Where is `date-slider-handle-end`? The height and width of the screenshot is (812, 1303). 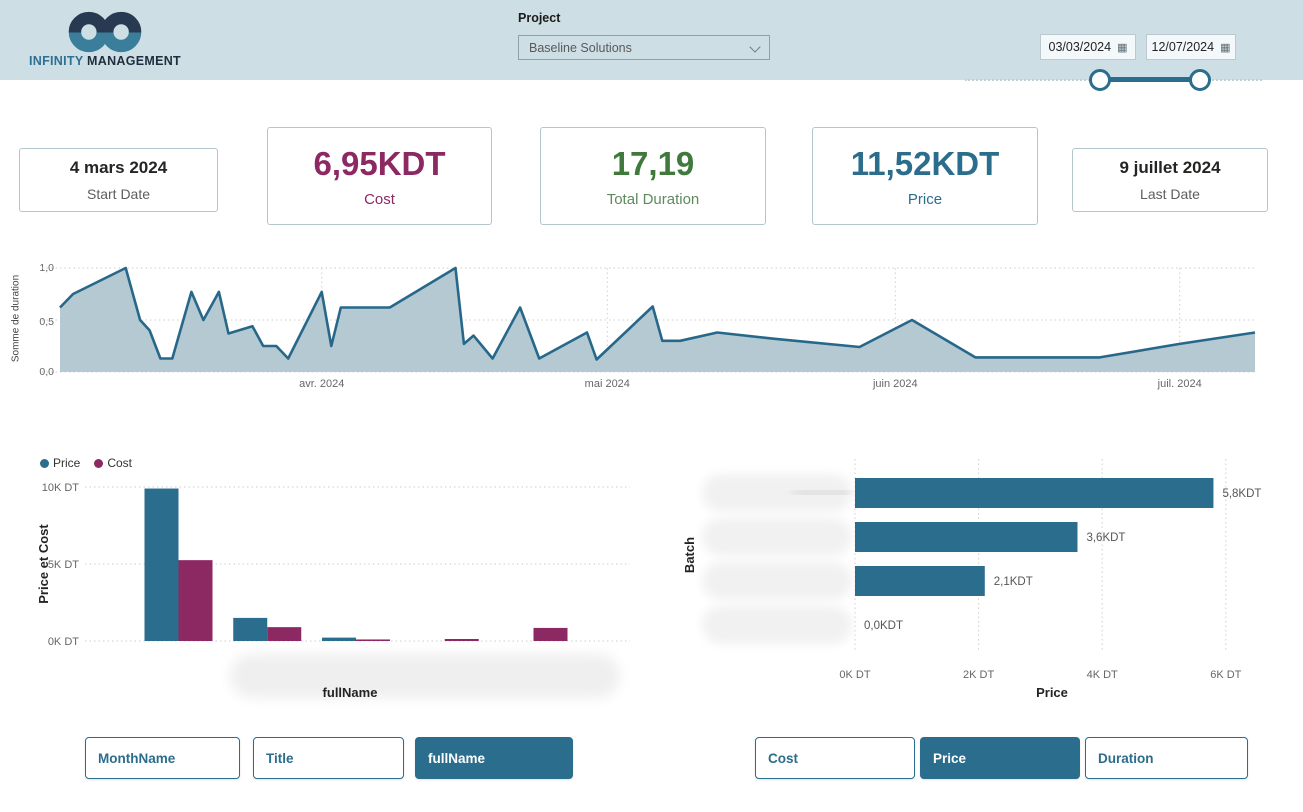 date-slider-handle-end is located at coordinates (1200, 80).